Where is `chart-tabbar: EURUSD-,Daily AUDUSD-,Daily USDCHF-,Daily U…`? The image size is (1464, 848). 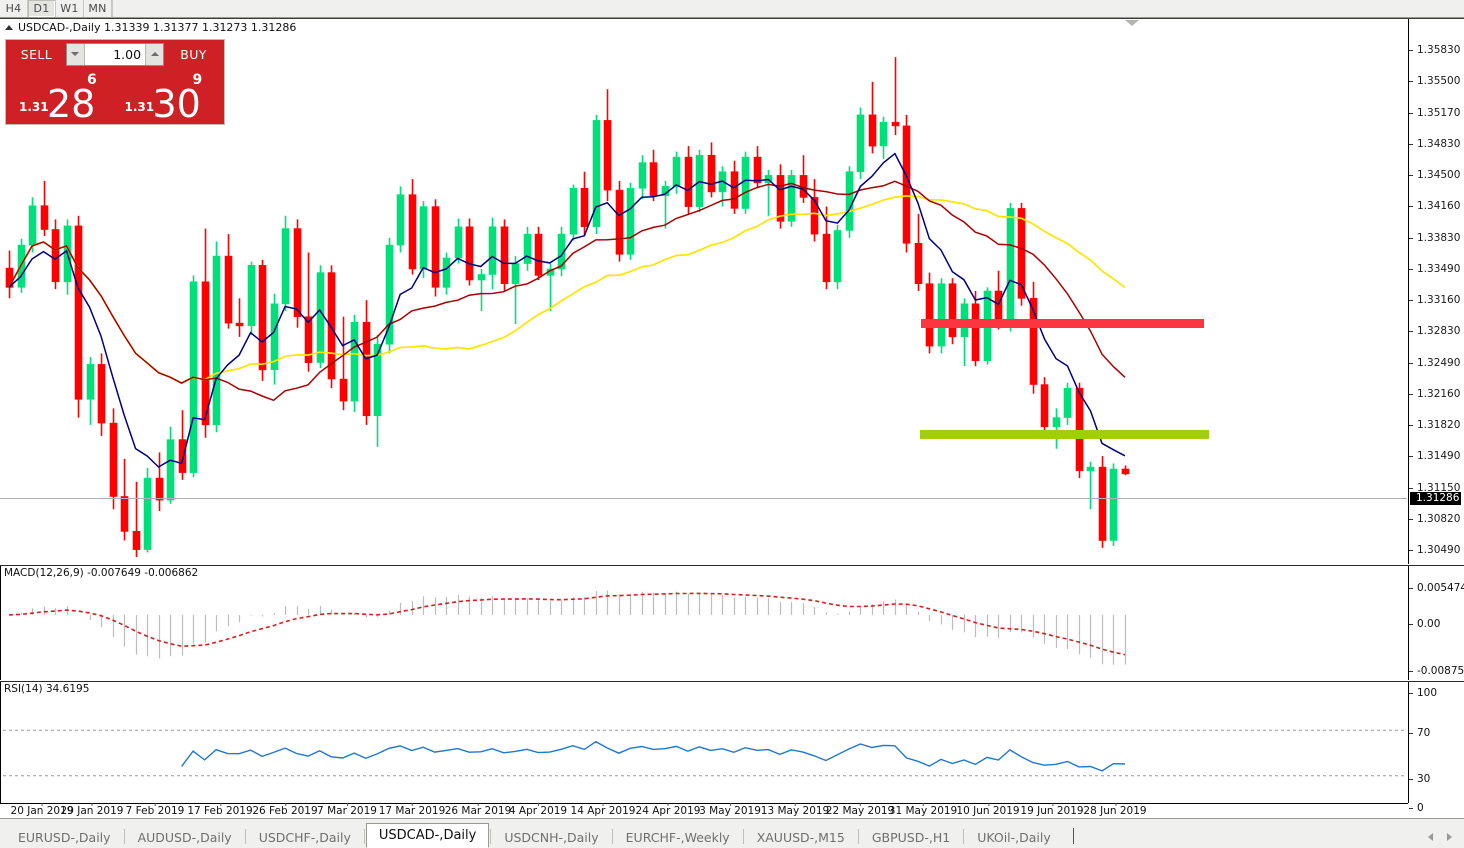
chart-tabbar: EURUSD-,Daily AUDUSD-,Daily USDCHF-,Daily U… is located at coordinates (732, 833).